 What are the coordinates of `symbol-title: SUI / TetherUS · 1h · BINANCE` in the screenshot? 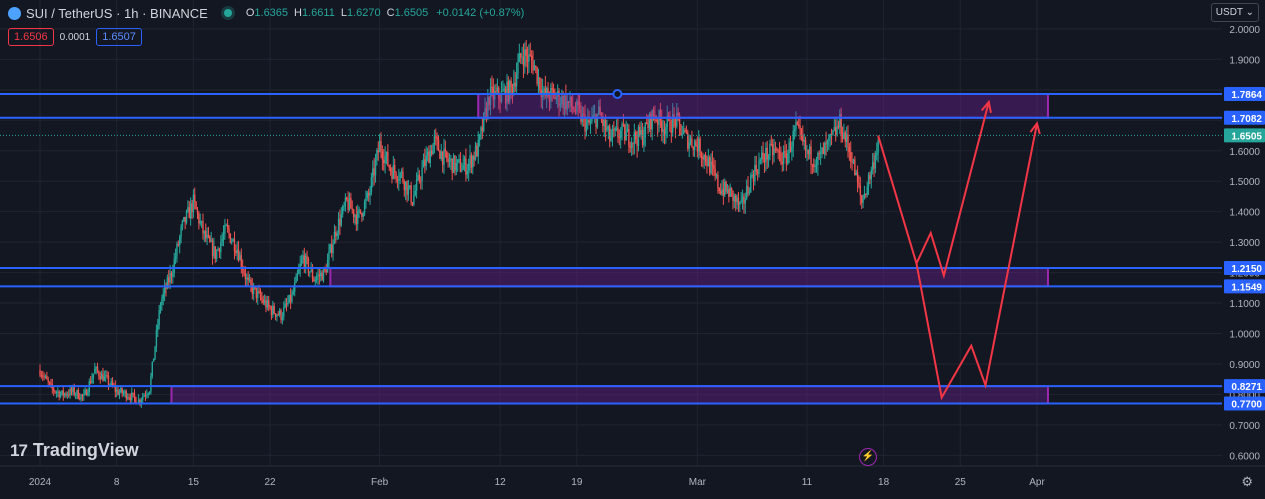 It's located at (117, 13).